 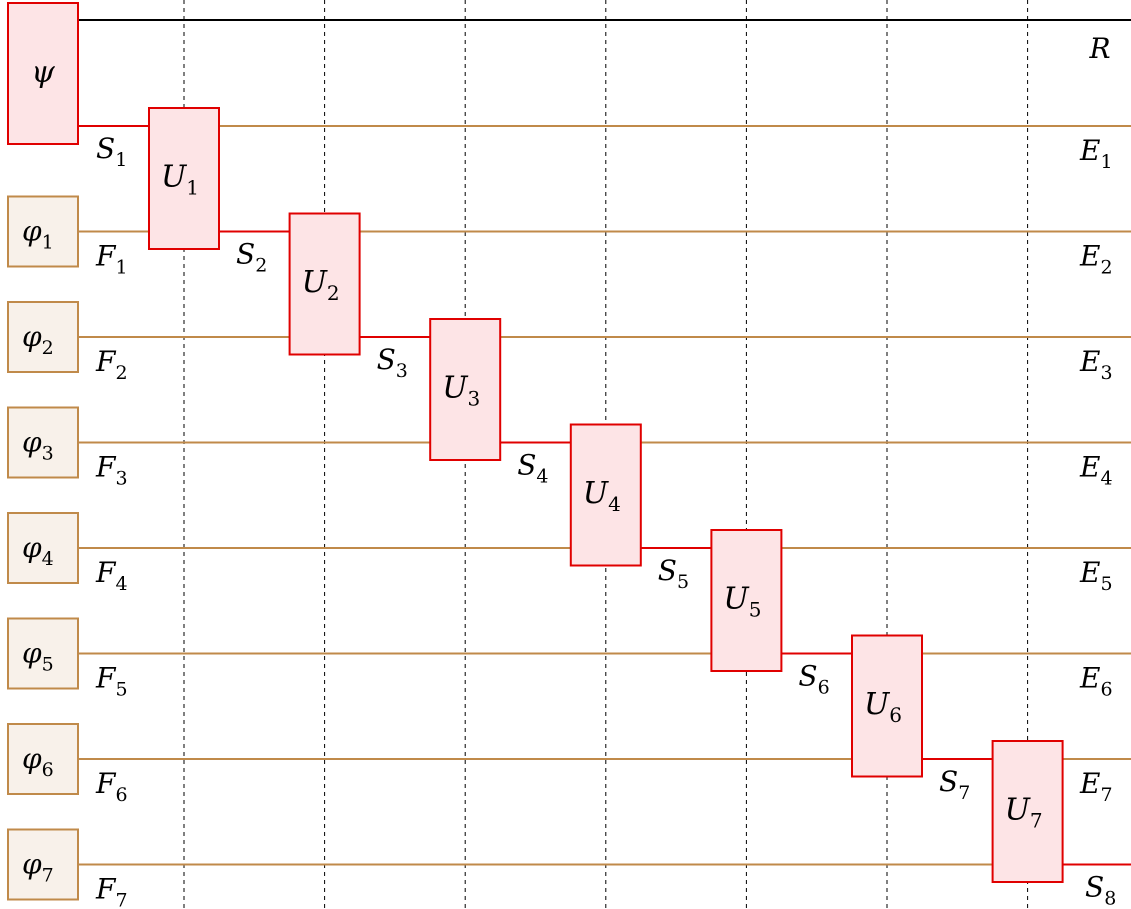 I want to click on e-label-subscript: 6, so click(x=1106, y=690).